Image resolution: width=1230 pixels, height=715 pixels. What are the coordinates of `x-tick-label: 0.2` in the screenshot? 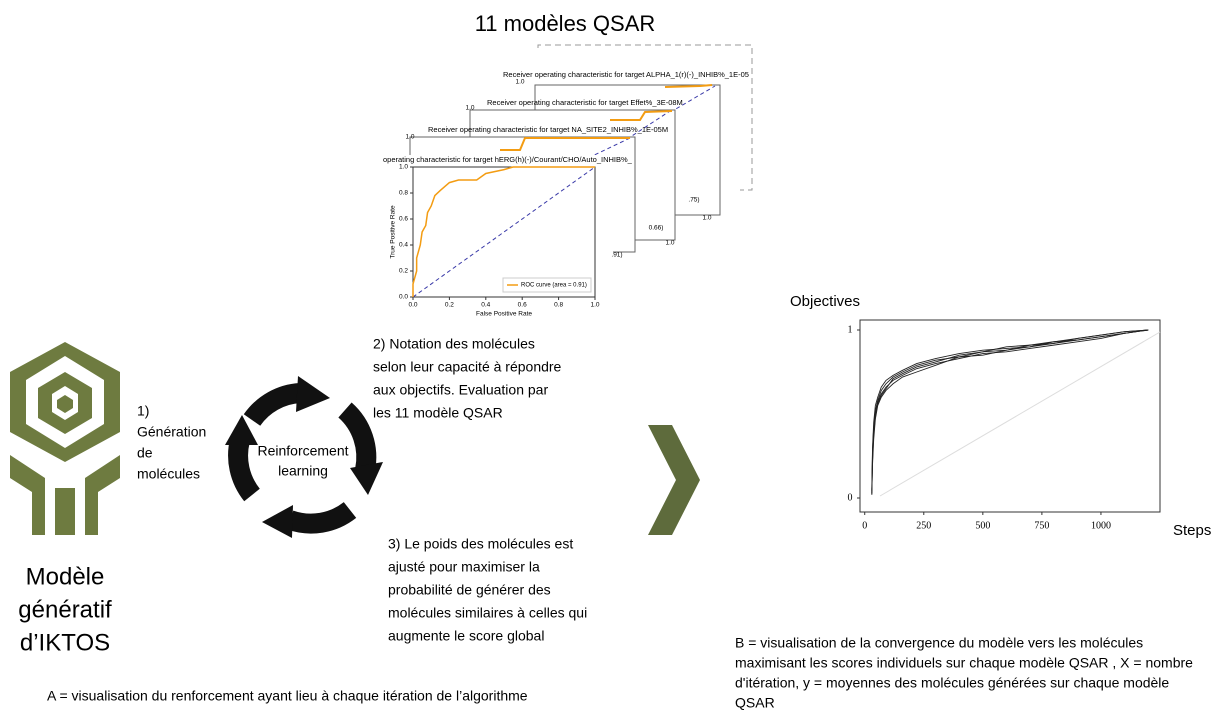 It's located at (449, 305).